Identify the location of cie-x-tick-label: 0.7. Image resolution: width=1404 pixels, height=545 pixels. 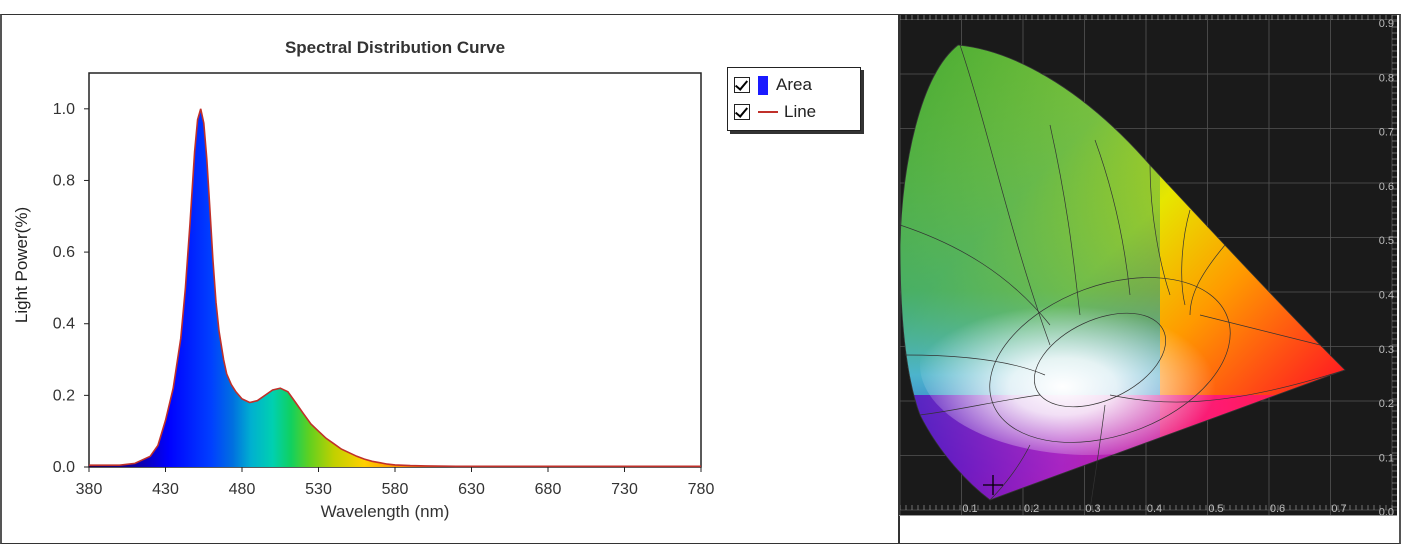
(1338, 509).